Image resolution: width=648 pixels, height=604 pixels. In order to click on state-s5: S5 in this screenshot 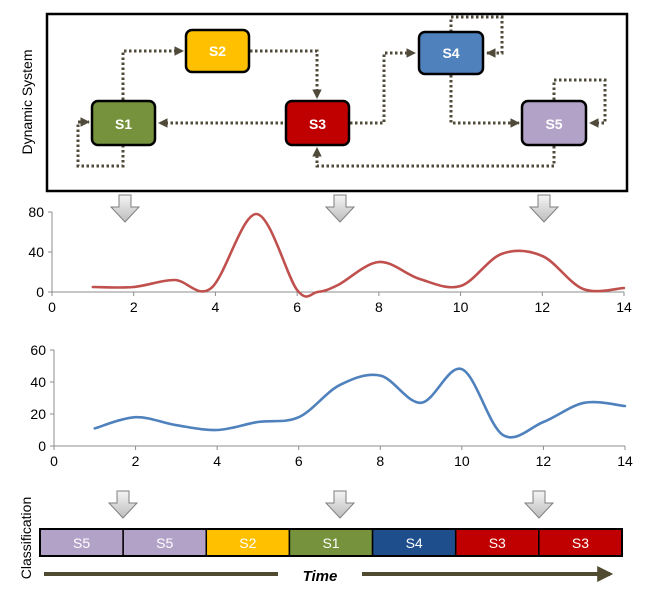, I will do `click(554, 123)`.